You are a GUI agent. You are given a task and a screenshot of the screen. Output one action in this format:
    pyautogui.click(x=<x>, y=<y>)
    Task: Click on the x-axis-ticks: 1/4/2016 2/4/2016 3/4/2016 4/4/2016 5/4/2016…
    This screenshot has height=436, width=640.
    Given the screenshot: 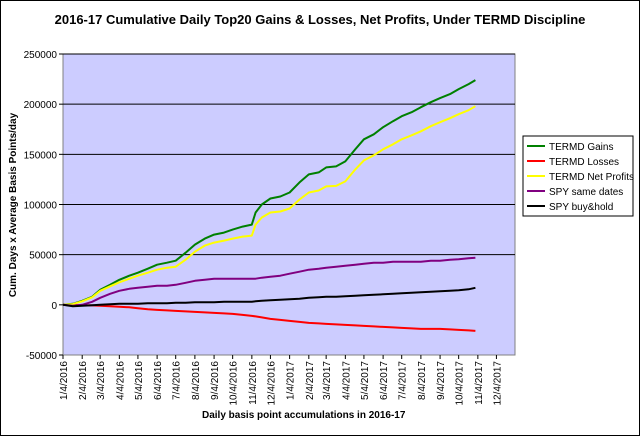 What is the action you would take?
    pyautogui.click(x=281, y=380)
    